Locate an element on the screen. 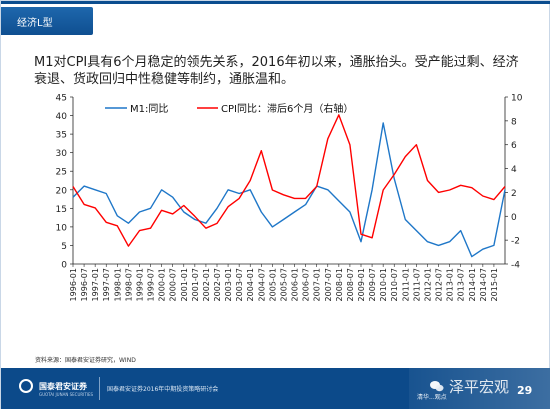  left-axis-tick-label: 35 is located at coordinates (61, 136).